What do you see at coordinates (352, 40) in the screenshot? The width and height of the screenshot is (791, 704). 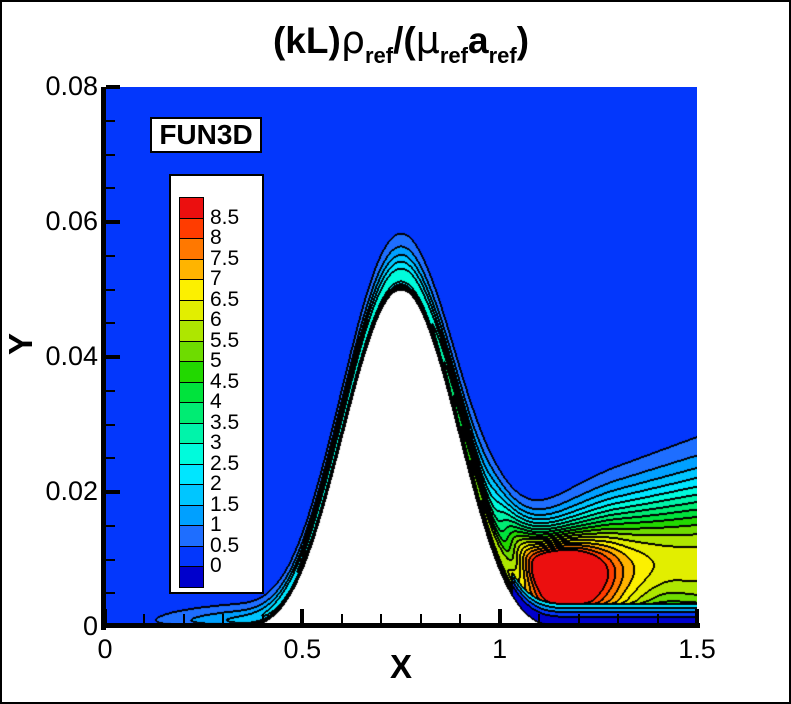 I see `title-rho-symbol: ρ` at bounding box center [352, 40].